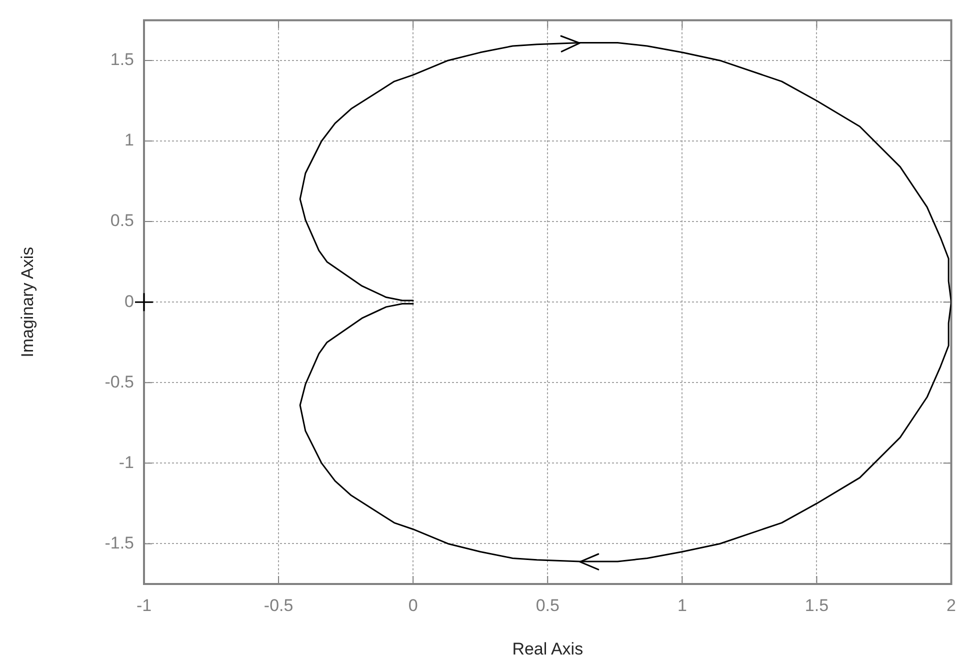 The image size is (968, 664). Describe the element at coordinates (122, 60) in the screenshot. I see `y-tick-label: 1.5` at that location.